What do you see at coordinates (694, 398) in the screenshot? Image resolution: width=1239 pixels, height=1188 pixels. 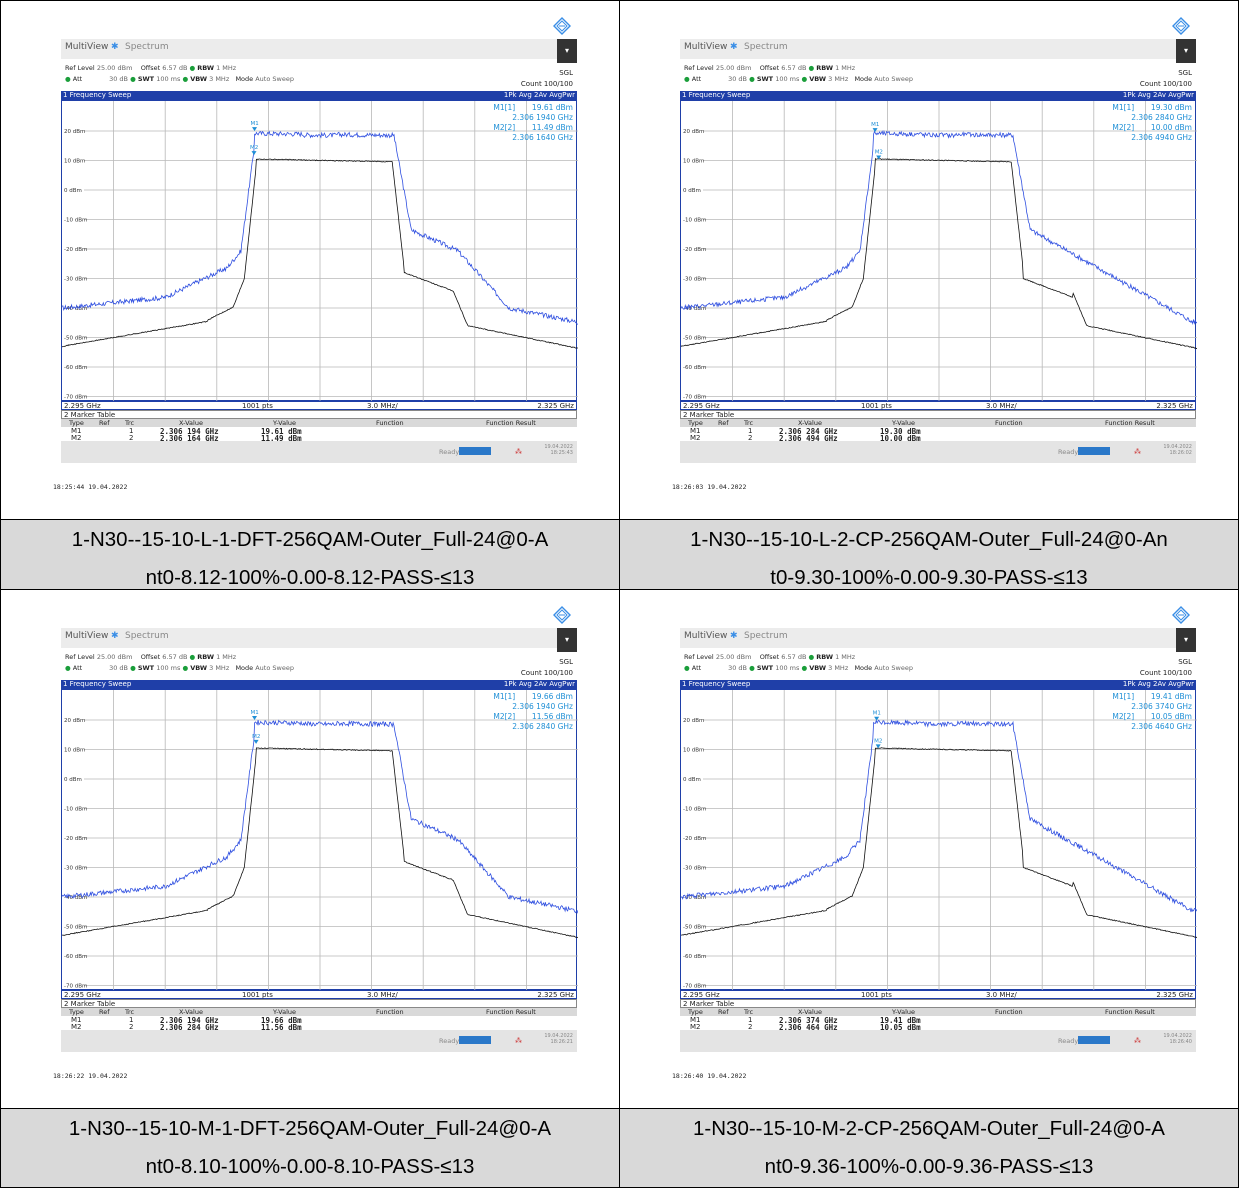 I see `y-tick-label: -70 dBm` at bounding box center [694, 398].